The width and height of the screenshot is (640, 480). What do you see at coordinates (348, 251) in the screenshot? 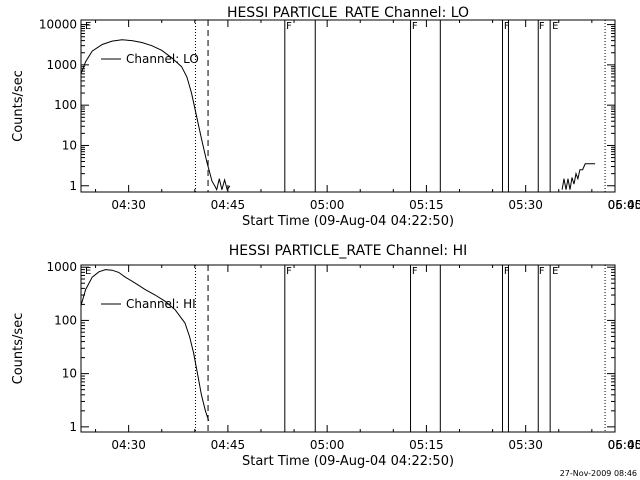
I see `chart-title: HESSI PARTICLE_RATE Channel: HI` at bounding box center [348, 251].